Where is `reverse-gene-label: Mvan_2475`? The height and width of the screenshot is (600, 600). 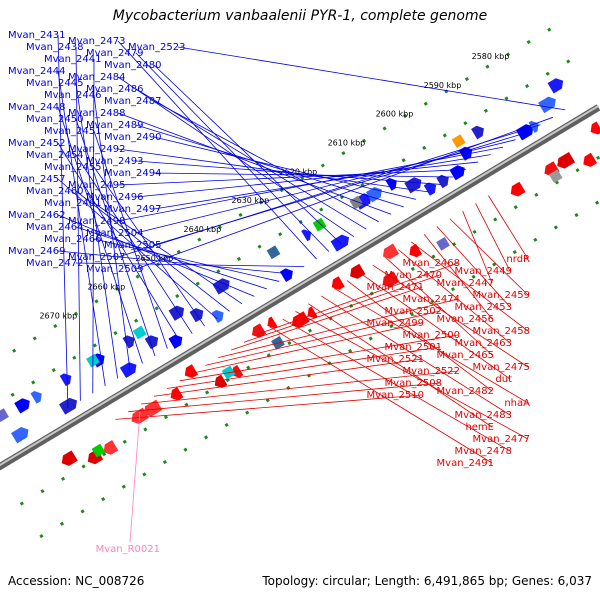 reverse-gene-label: Mvan_2475 is located at coordinates (501, 367).